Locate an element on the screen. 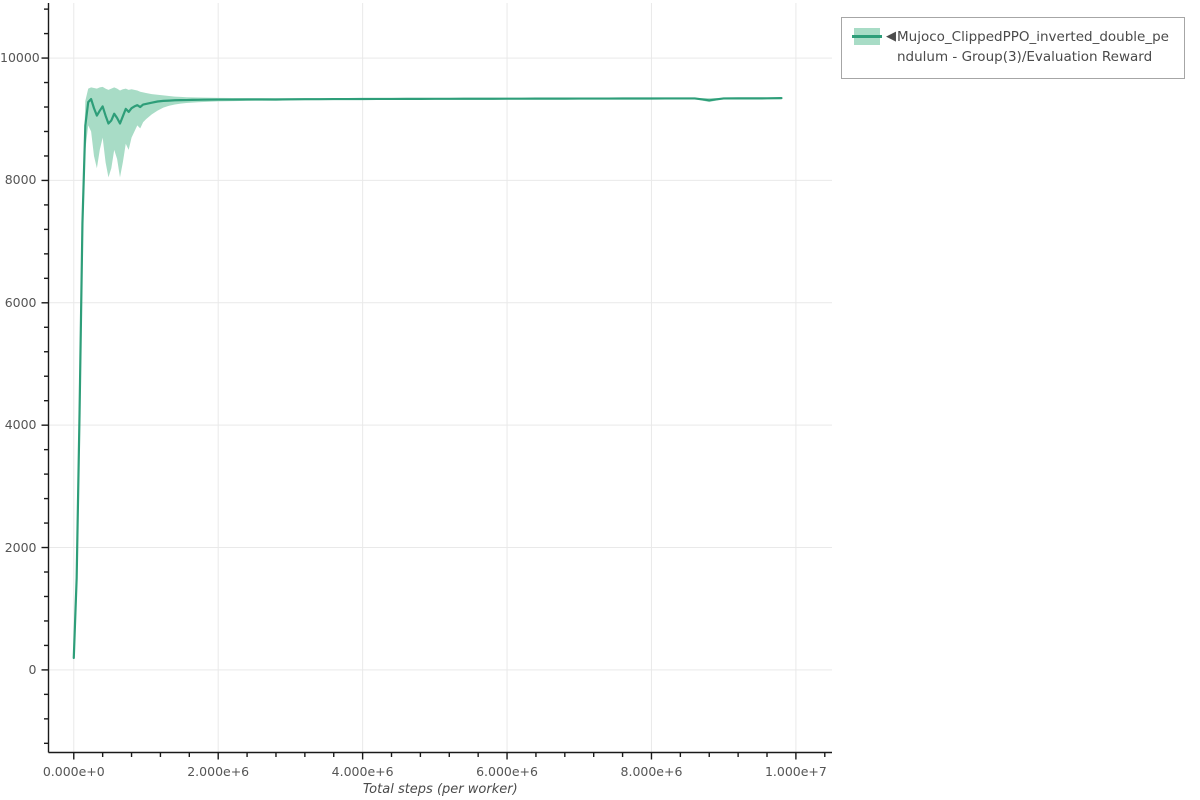 The image size is (1200, 800). y-tick-label: 2000 is located at coordinates (20, 547).